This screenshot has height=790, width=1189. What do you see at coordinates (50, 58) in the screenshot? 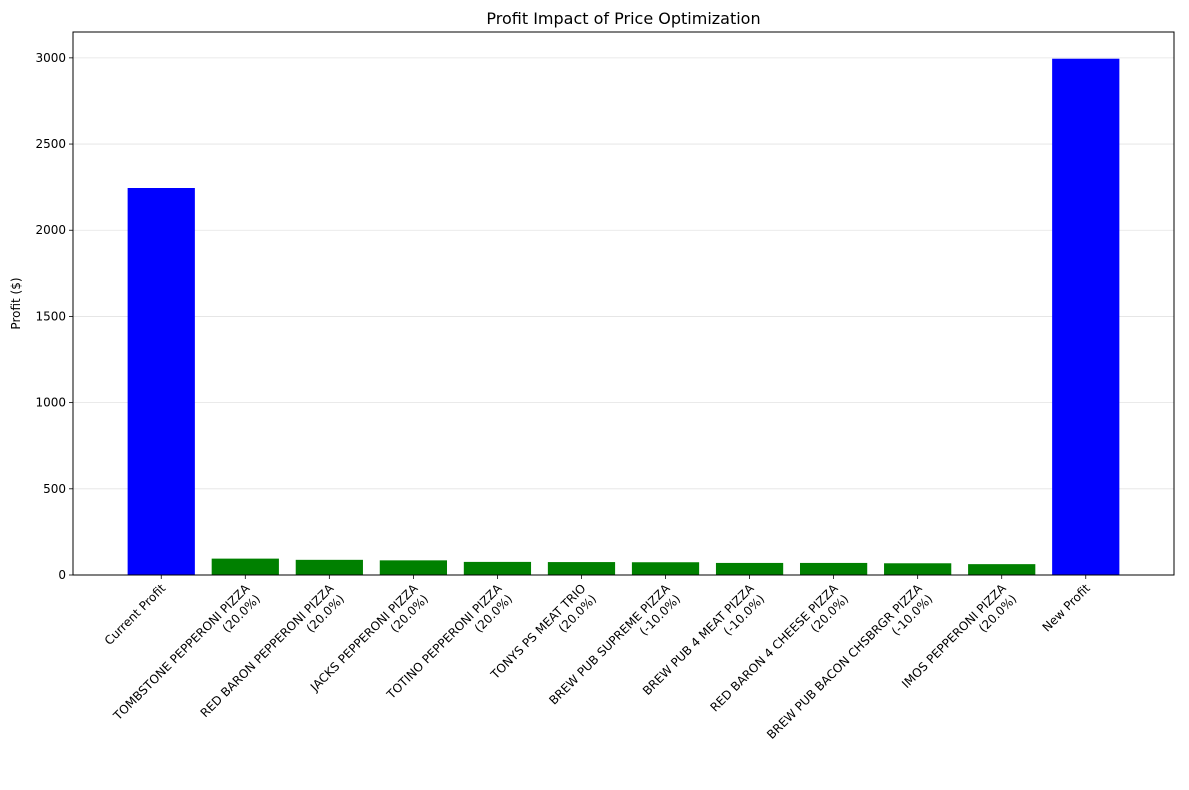
I see `y-tick-label: 3000` at bounding box center [50, 58].